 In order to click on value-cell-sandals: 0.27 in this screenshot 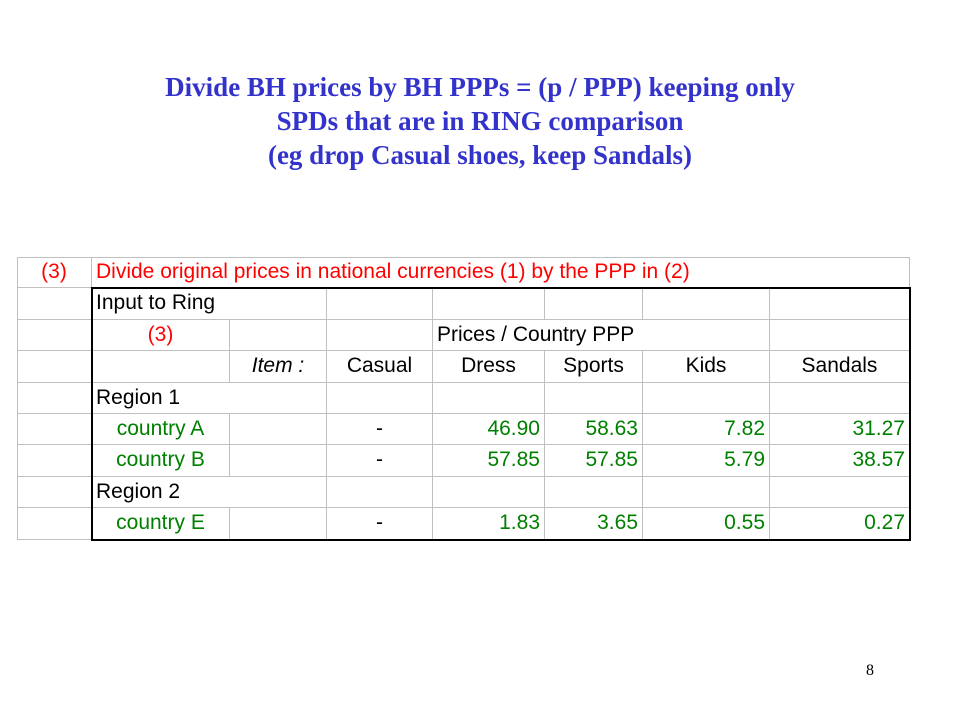, I will do `click(840, 524)`.